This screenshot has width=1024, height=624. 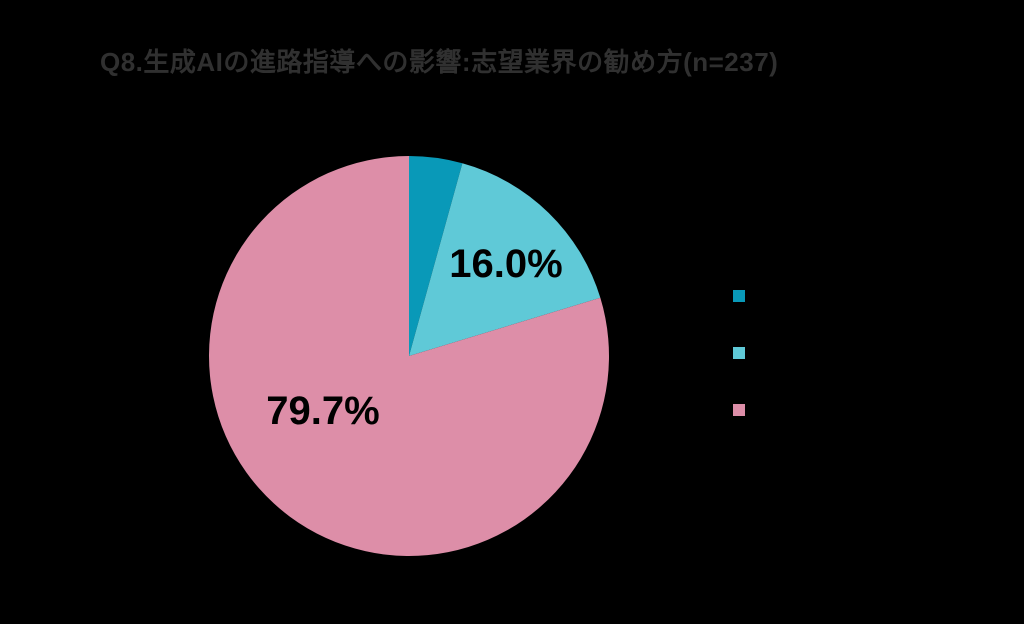 I want to click on data-label-pink-slice: 79.7%, so click(x=323, y=411).